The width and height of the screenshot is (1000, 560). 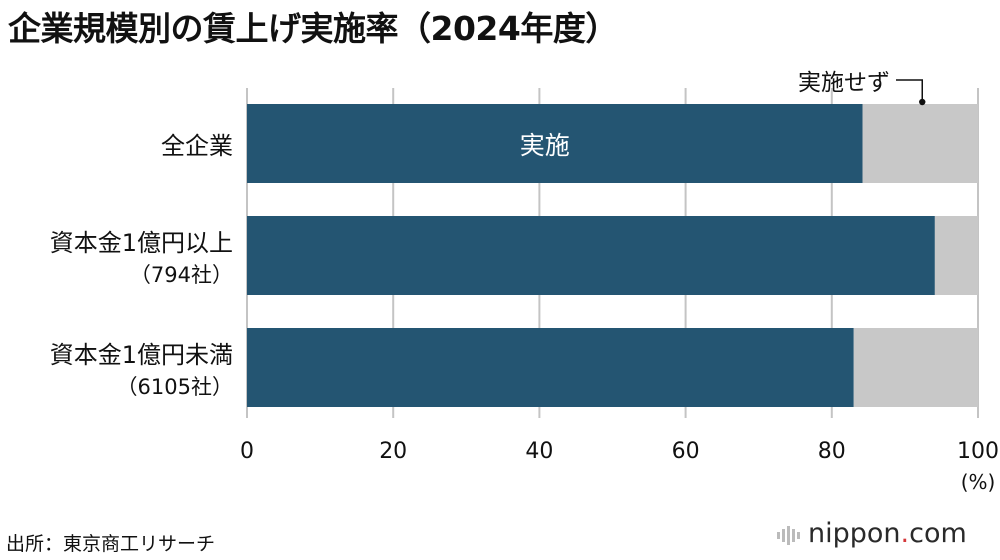 I want to click on x-tick-label-100: 100, so click(x=978, y=451).